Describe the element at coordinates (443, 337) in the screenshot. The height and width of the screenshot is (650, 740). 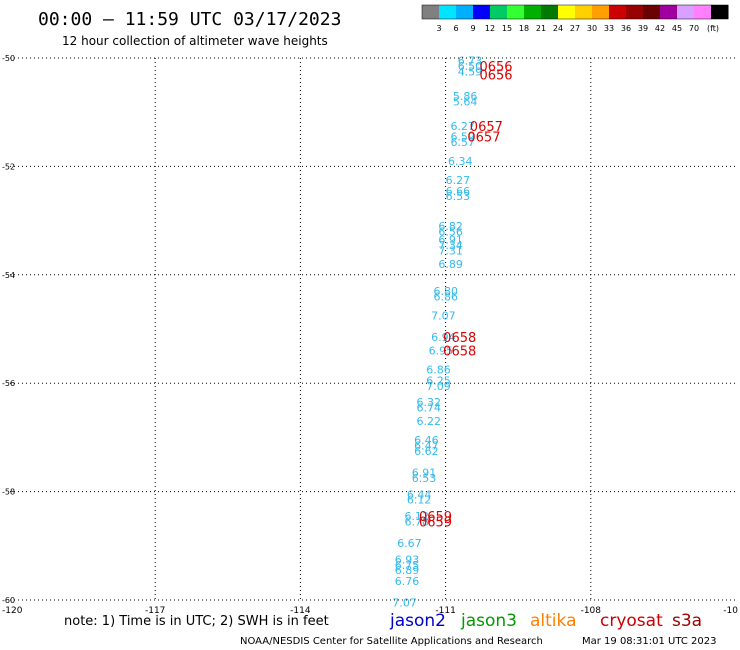
I see `swh-point-label: 6.94` at that location.